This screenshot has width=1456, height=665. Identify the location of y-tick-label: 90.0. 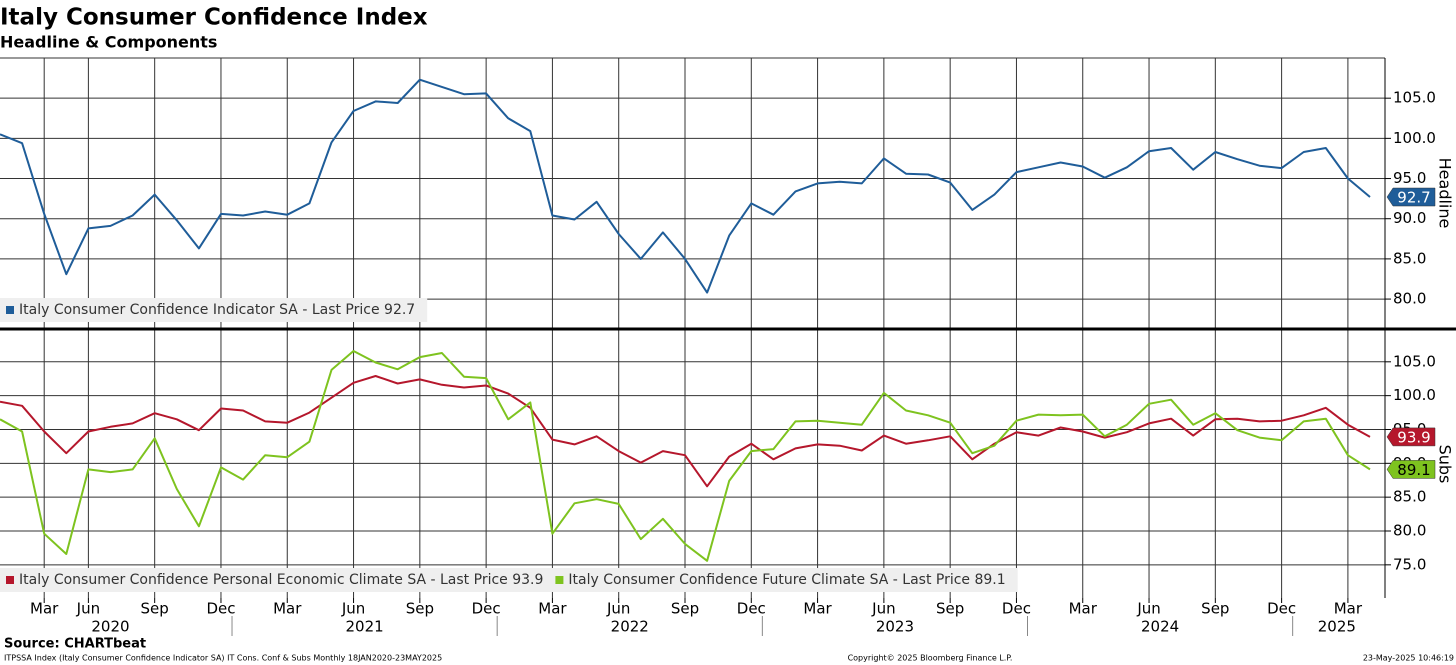
(1409, 218).